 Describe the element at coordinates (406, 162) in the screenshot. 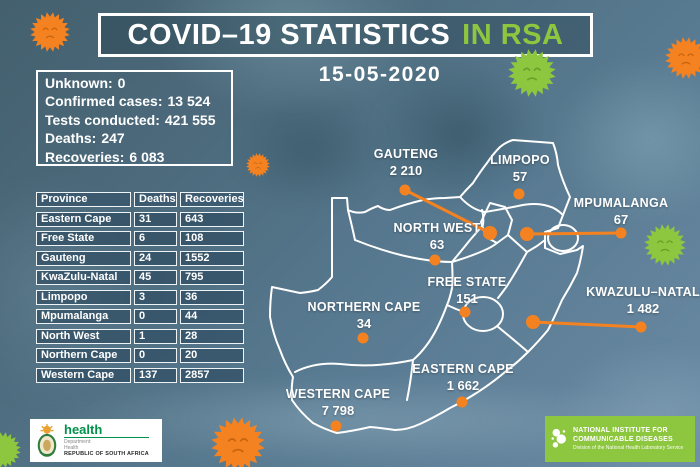

I see `map-label-gauteng: GAUTENG 2 210` at that location.